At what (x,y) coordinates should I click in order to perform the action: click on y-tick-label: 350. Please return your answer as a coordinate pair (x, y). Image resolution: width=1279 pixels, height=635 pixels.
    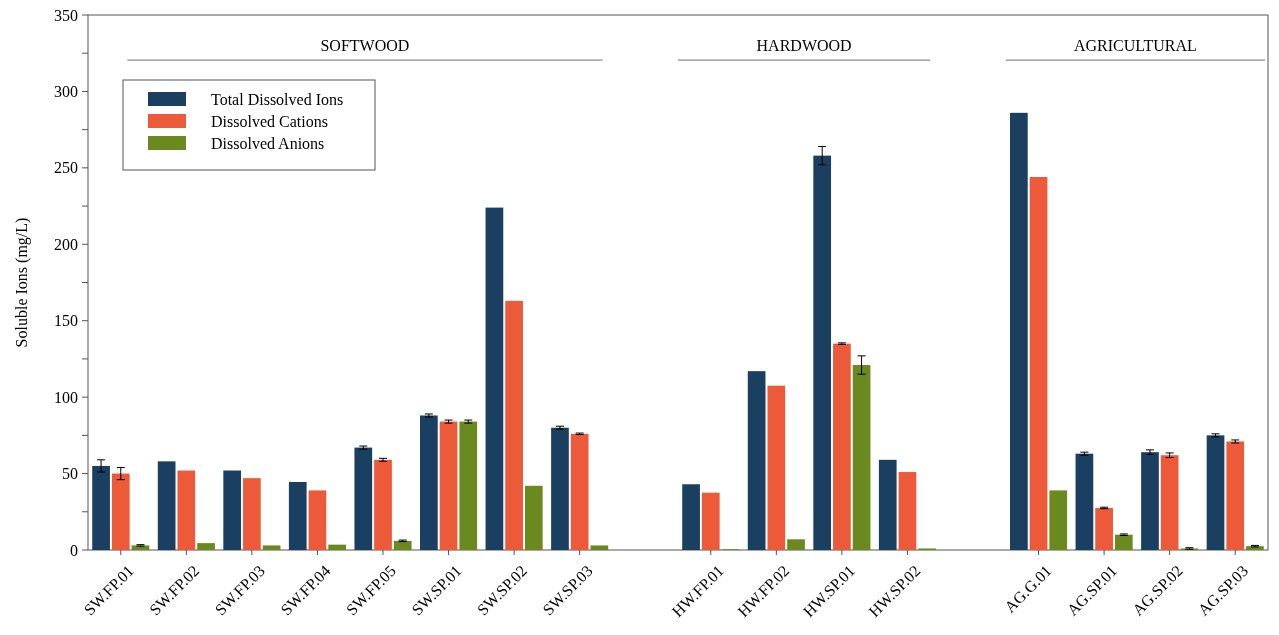
    Looking at the image, I should click on (66, 15).